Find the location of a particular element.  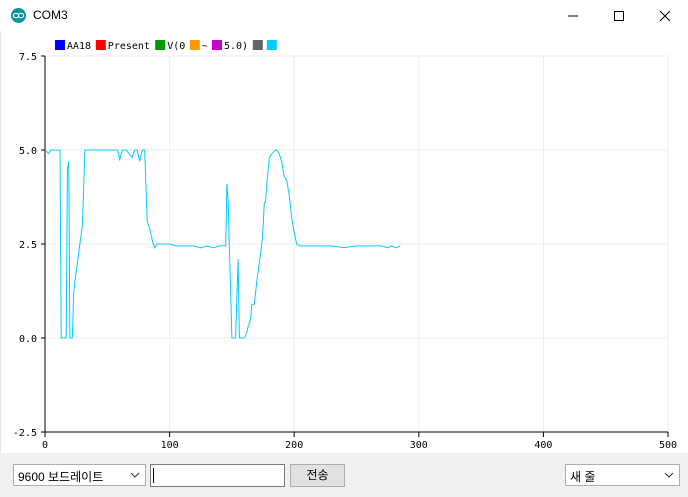

maximize-button is located at coordinates (619, 15).